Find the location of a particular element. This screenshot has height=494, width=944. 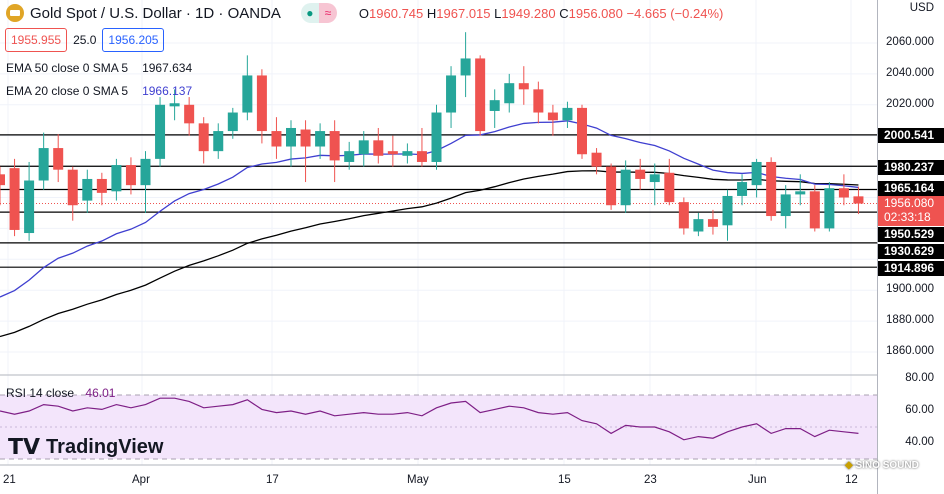

buy-button: 1956.205 is located at coordinates (133, 40).